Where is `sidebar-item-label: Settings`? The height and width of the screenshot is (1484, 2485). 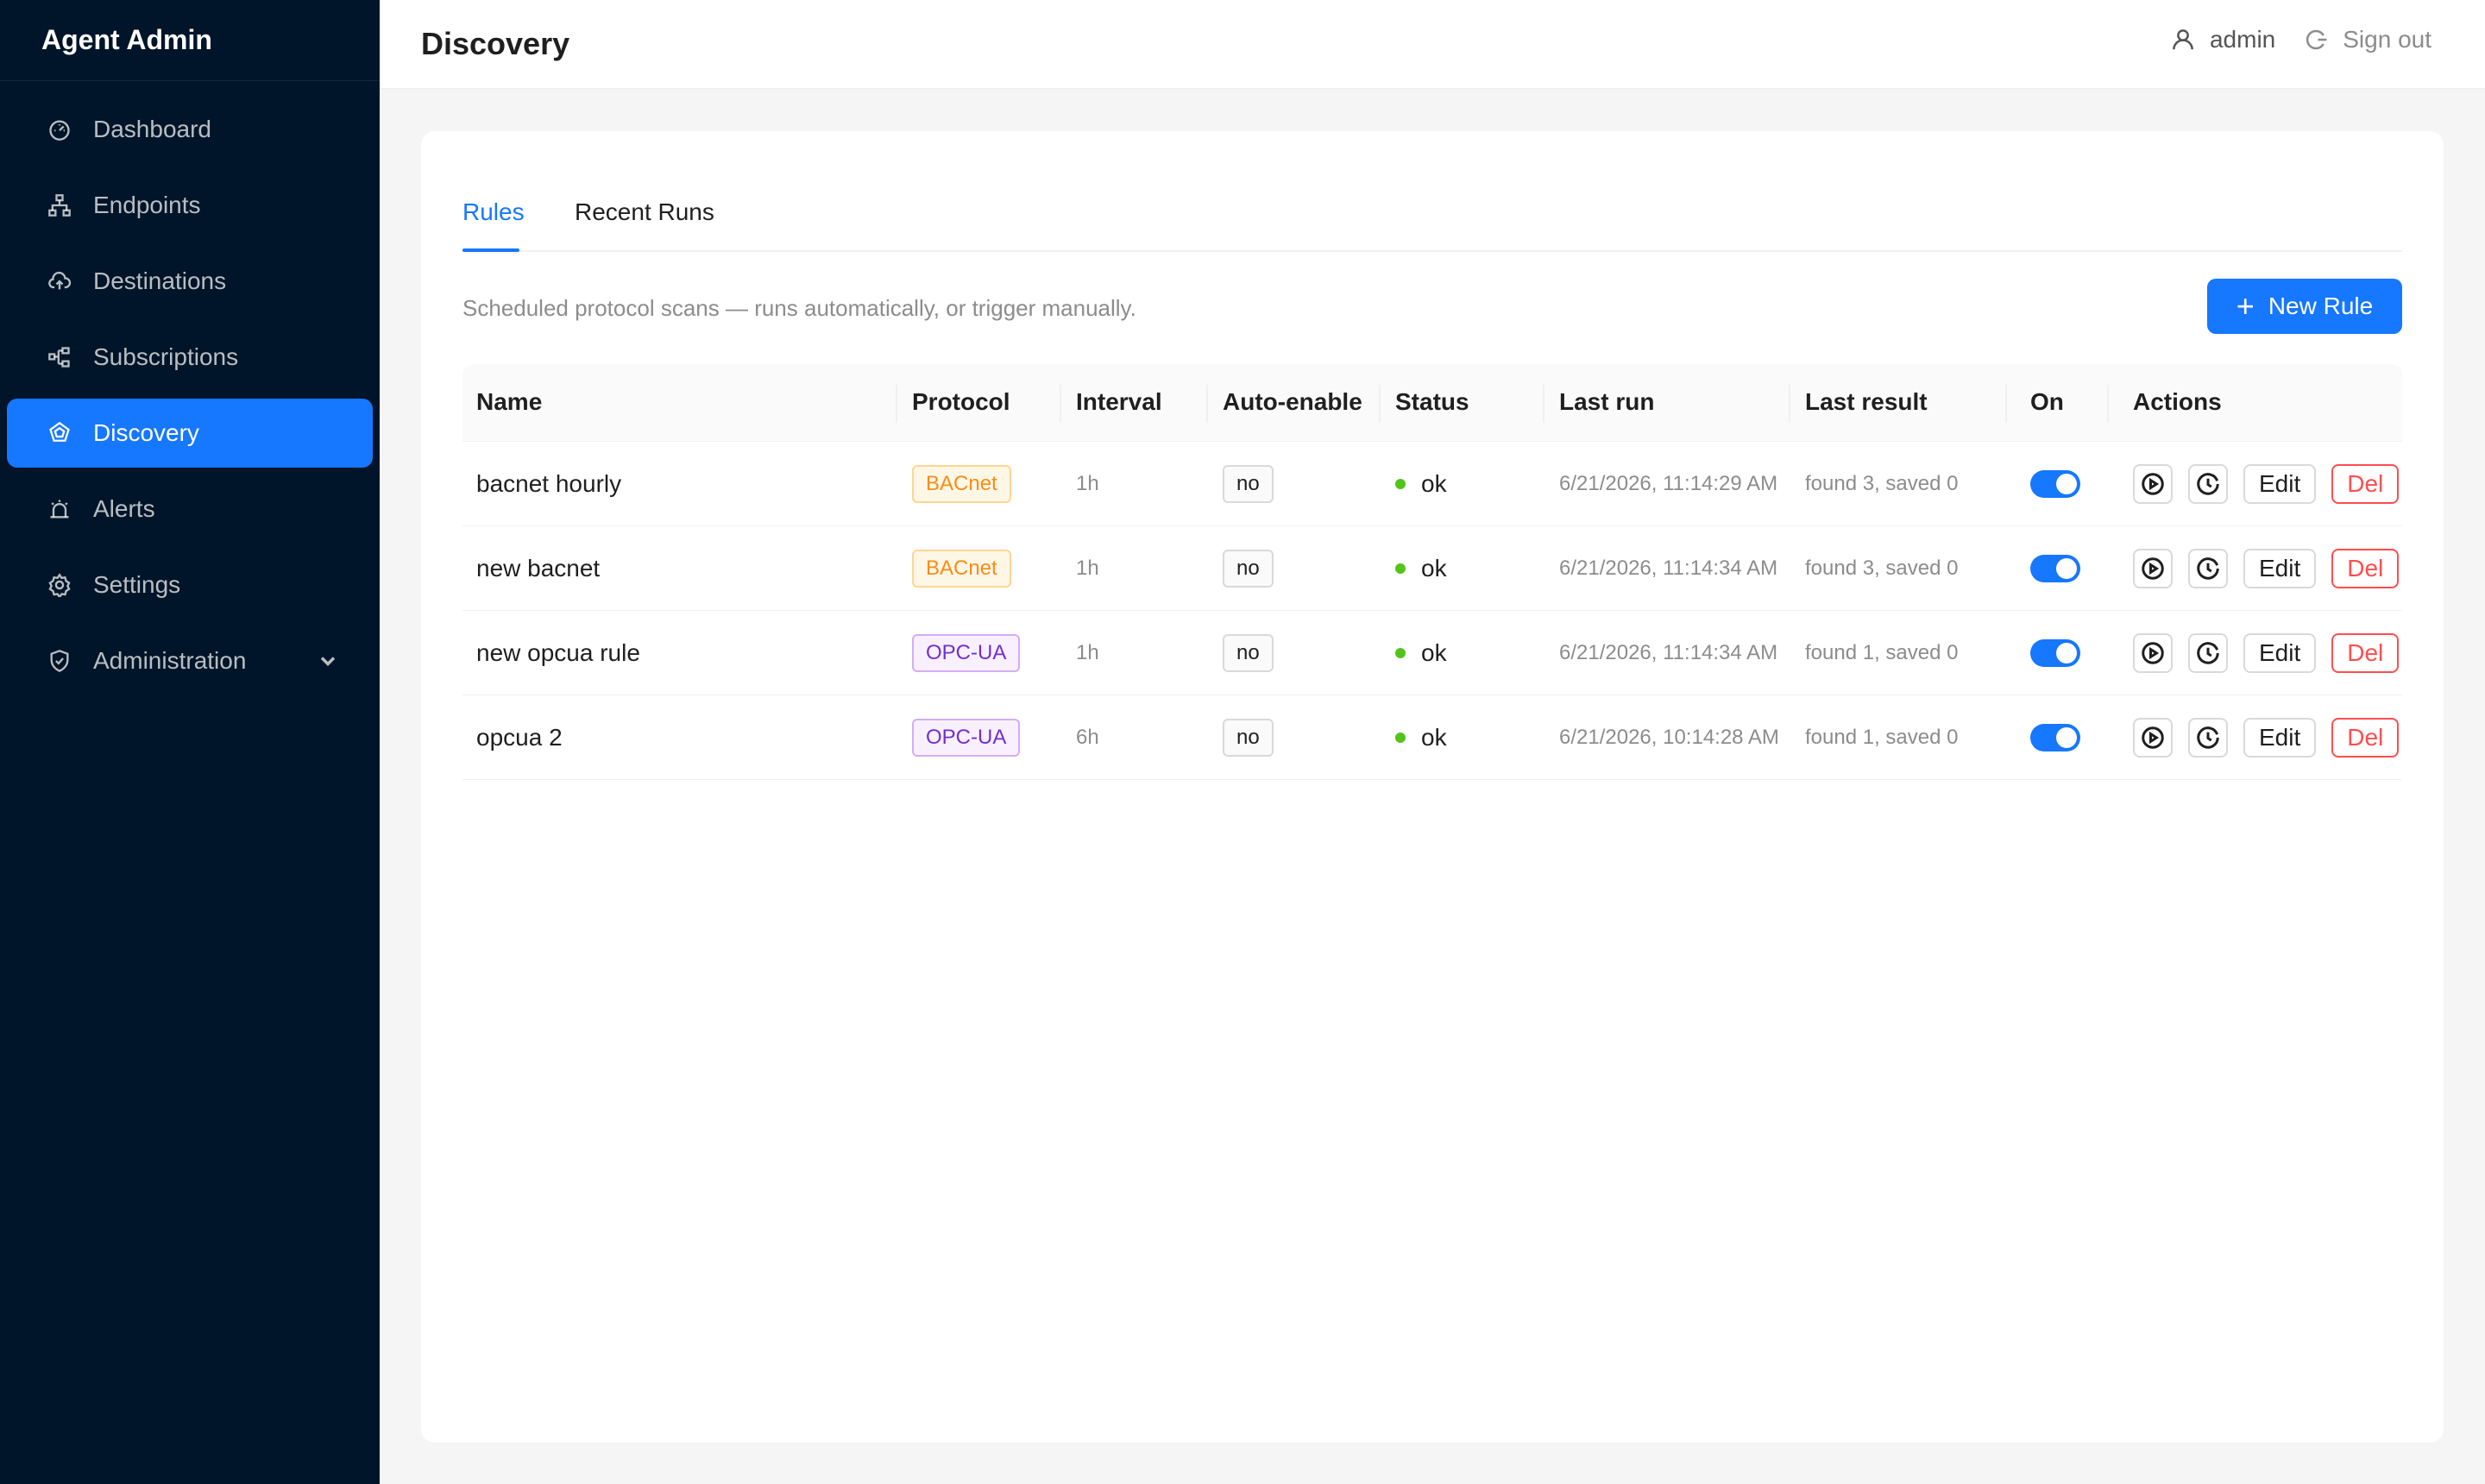 sidebar-item-label: Settings is located at coordinates (137, 584).